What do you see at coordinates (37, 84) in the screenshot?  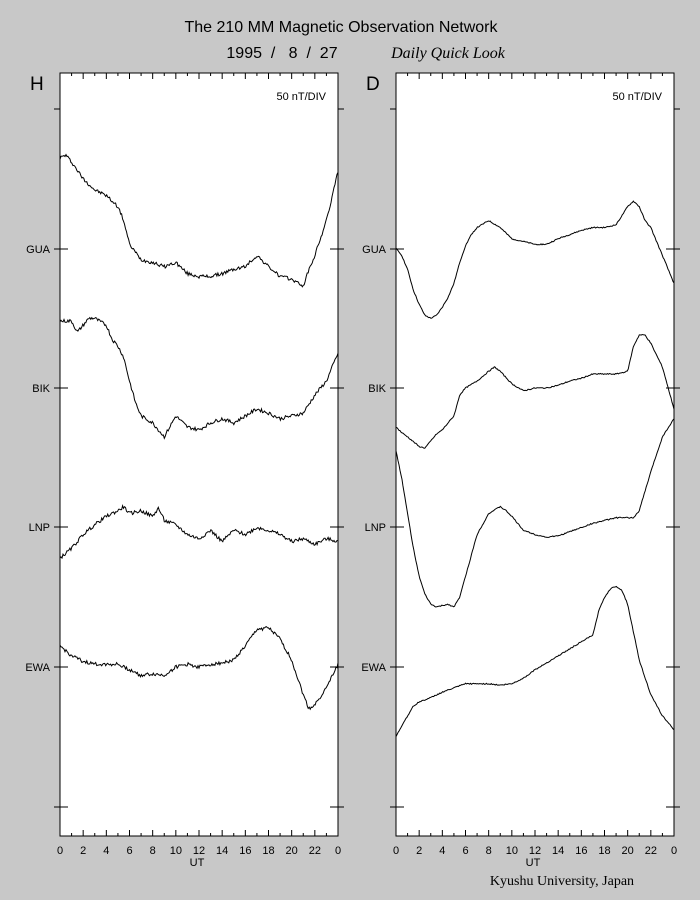 I see `panel-label: H` at bounding box center [37, 84].